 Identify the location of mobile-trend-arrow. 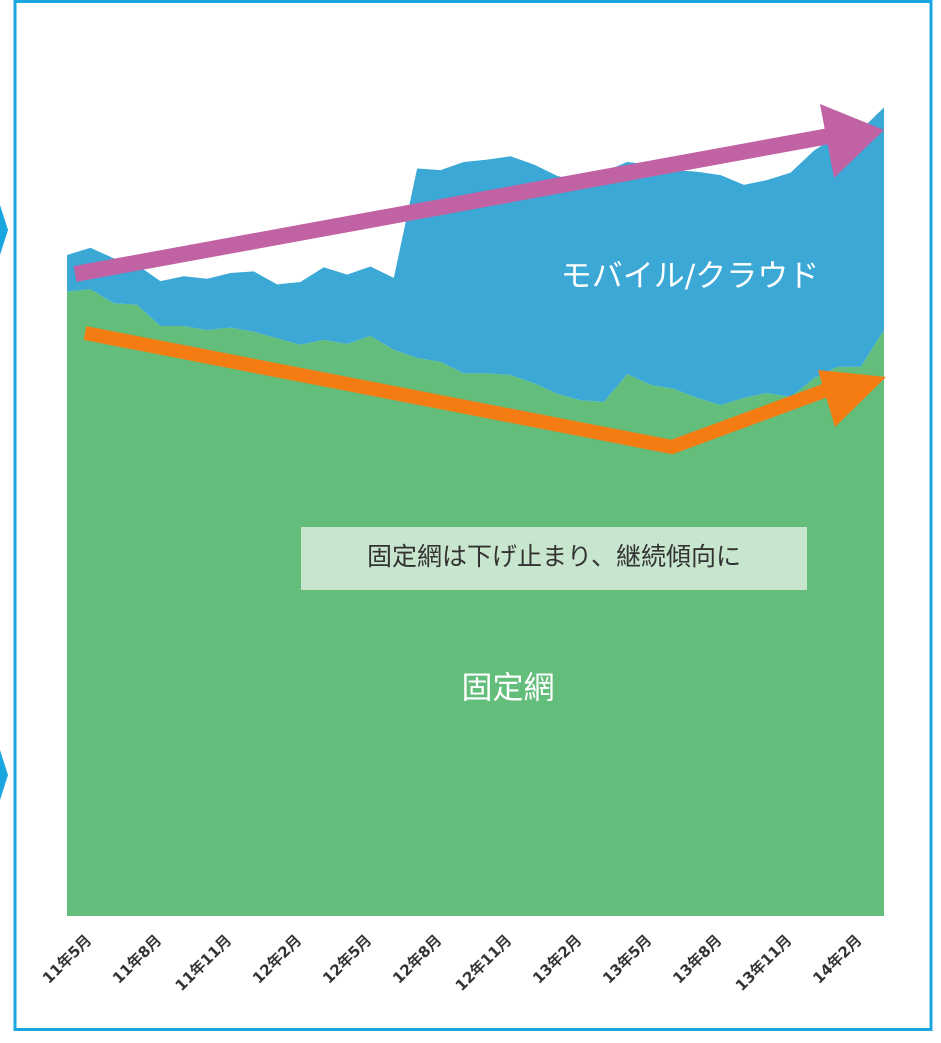
(457, 204).